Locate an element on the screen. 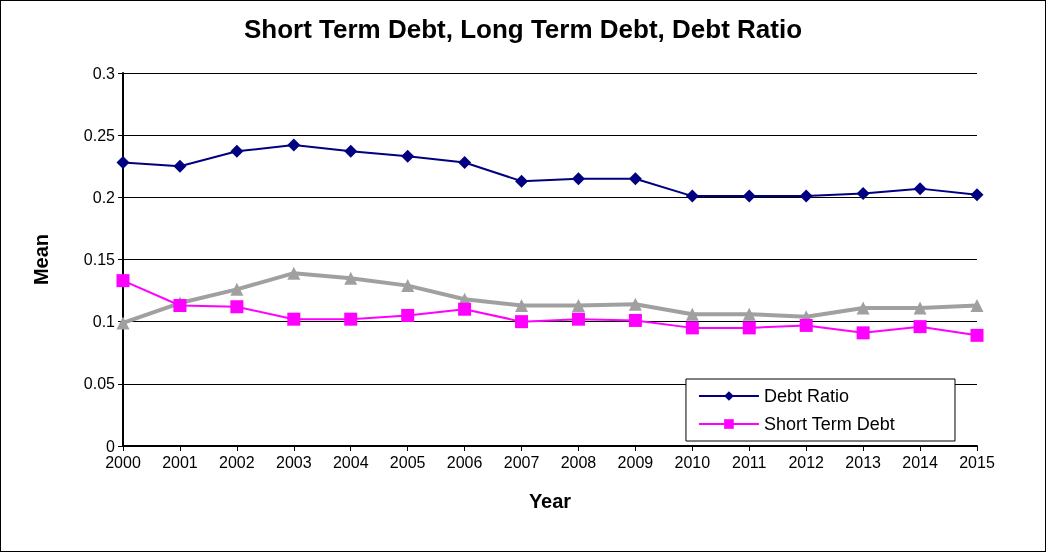 The height and width of the screenshot is (552, 1046). y-tick-label: 0.15 is located at coordinates (99, 259).